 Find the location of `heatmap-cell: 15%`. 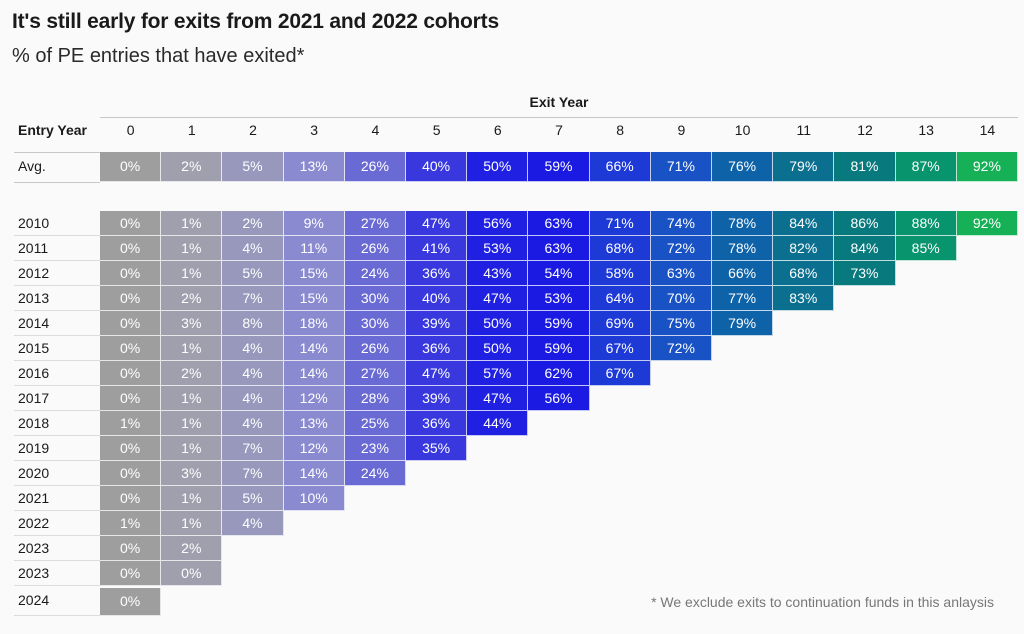

heatmap-cell: 15% is located at coordinates (314, 273).